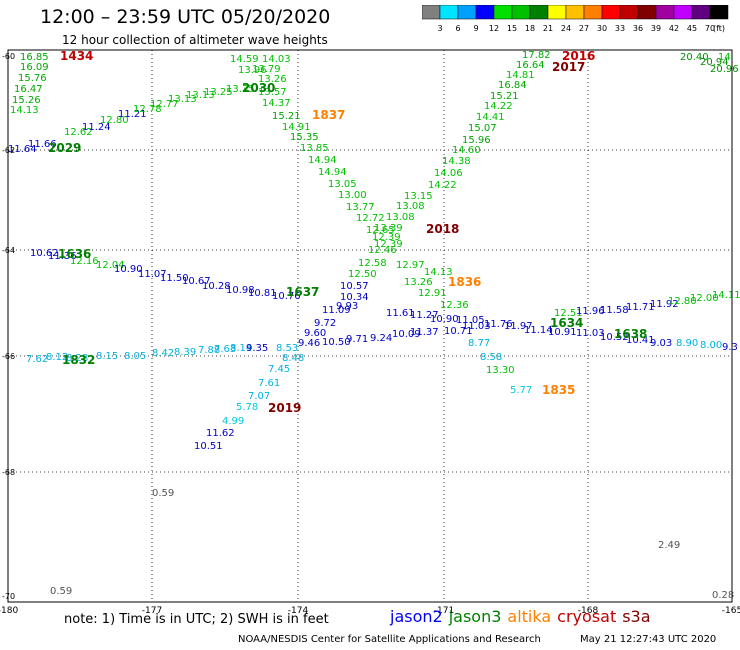 The image size is (740, 650). What do you see at coordinates (724, 69) in the screenshot?
I see `swh-value: 20.96` at bounding box center [724, 69].